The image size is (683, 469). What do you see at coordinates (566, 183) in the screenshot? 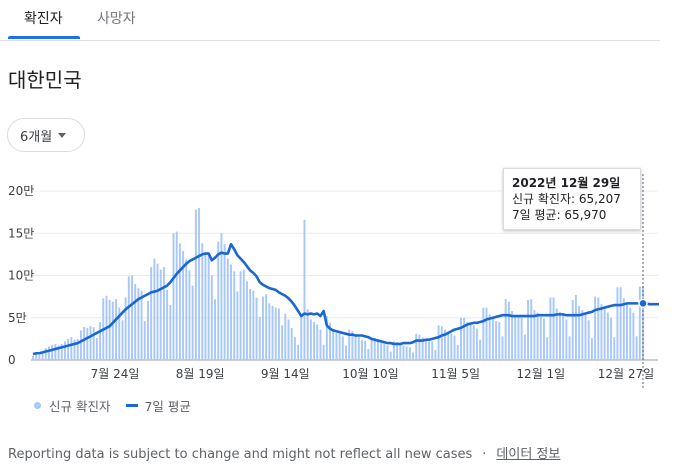
I see `tooltip-date: 2022년 12월 29일` at bounding box center [566, 183].